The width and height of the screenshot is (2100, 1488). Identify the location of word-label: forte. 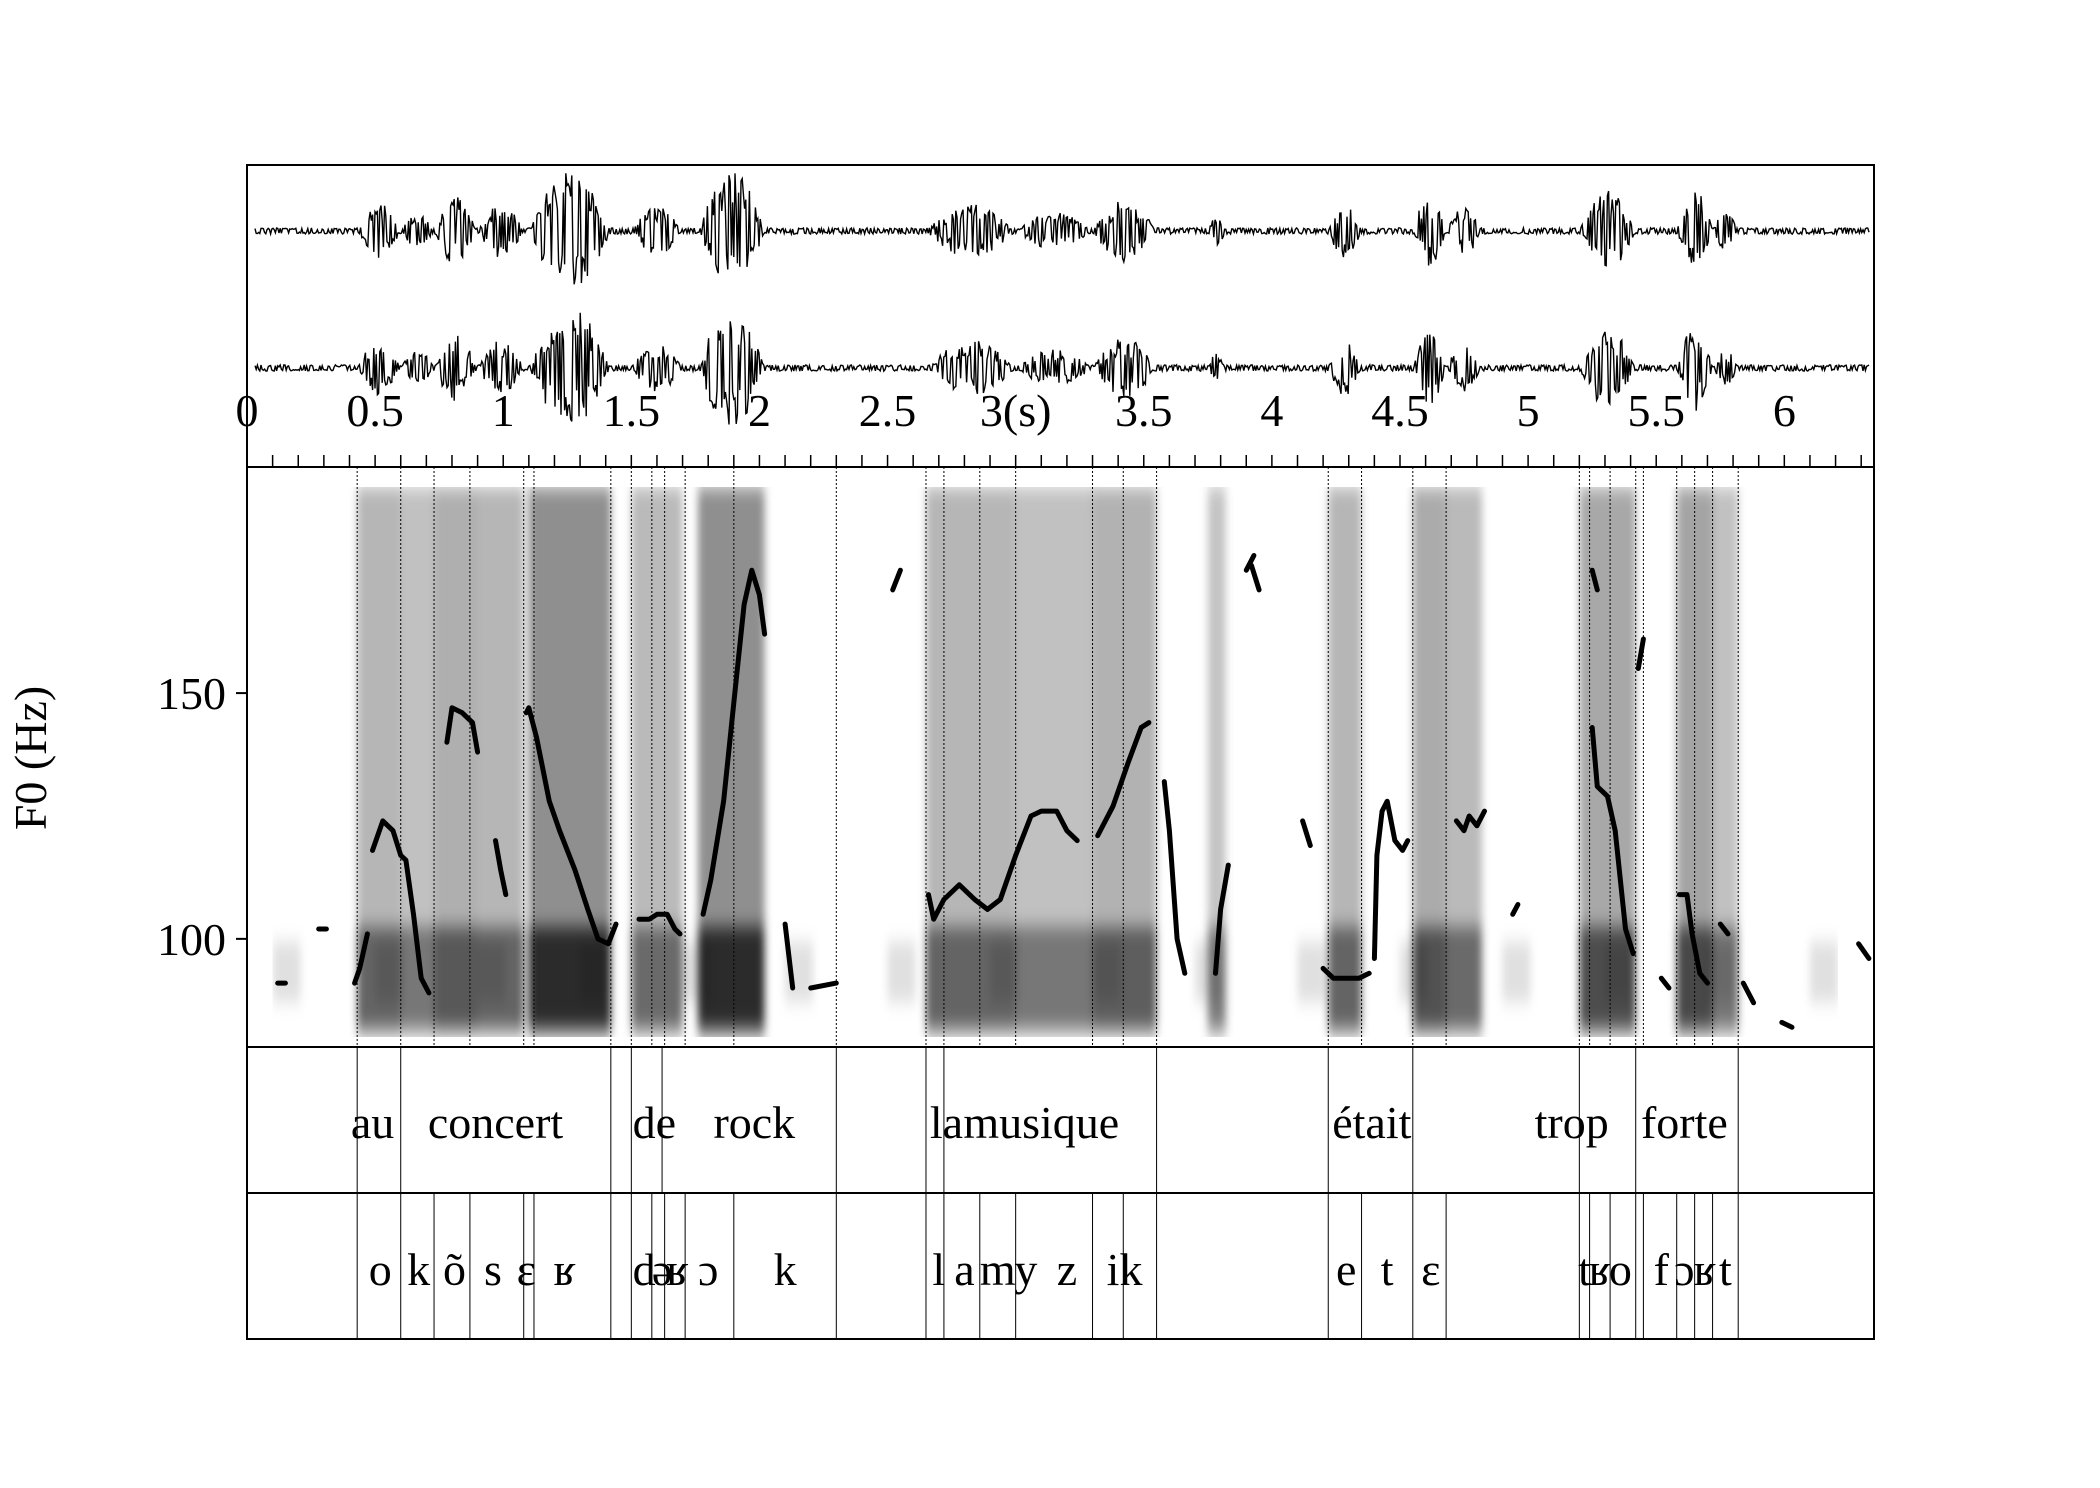
(1684, 1122).